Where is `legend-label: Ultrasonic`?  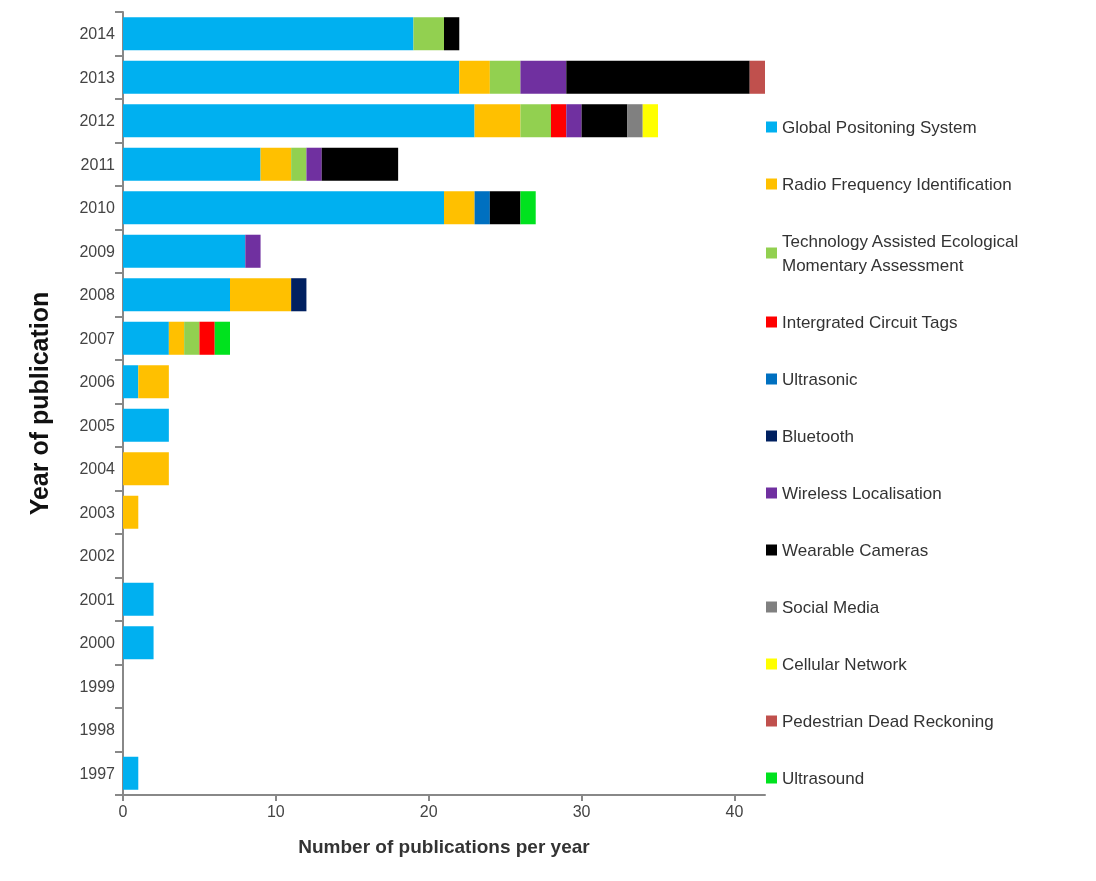 legend-label: Ultrasonic is located at coordinates (820, 379).